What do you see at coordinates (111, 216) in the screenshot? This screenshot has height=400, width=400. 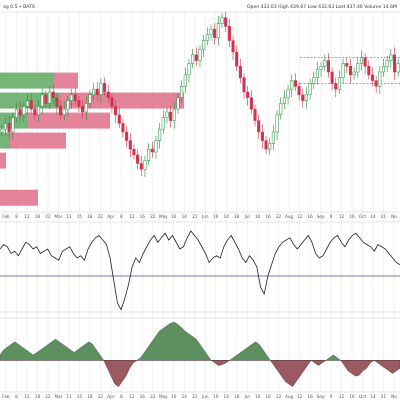 I see `x-tick-label: Apr` at bounding box center [111, 216].